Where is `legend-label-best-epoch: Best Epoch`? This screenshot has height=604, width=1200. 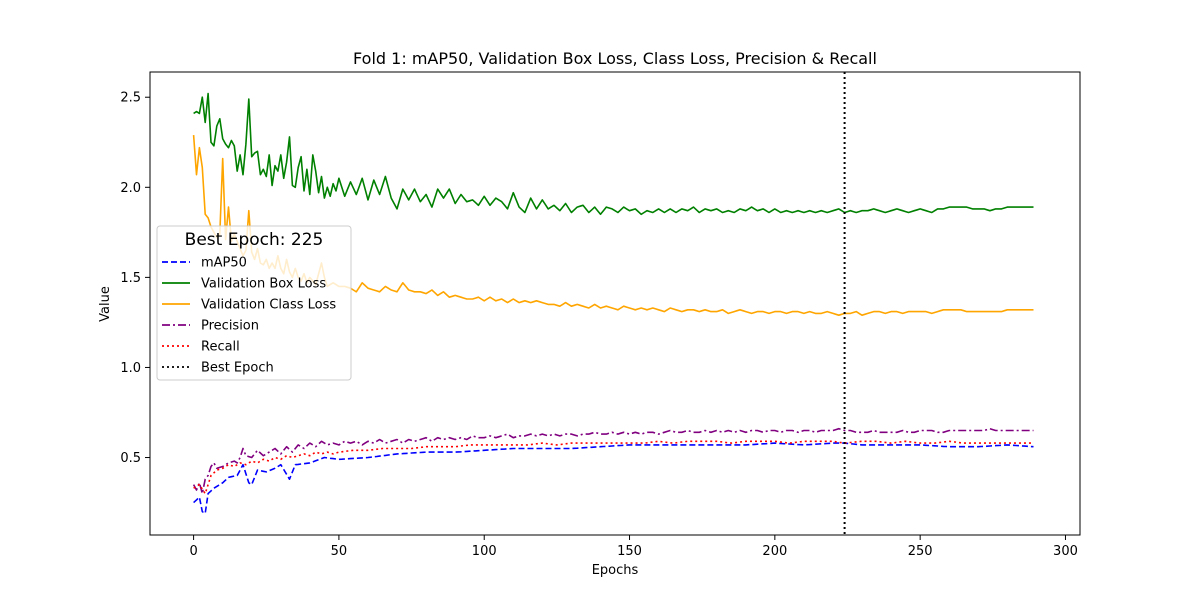
legend-label-best-epoch: Best Epoch is located at coordinates (237, 368).